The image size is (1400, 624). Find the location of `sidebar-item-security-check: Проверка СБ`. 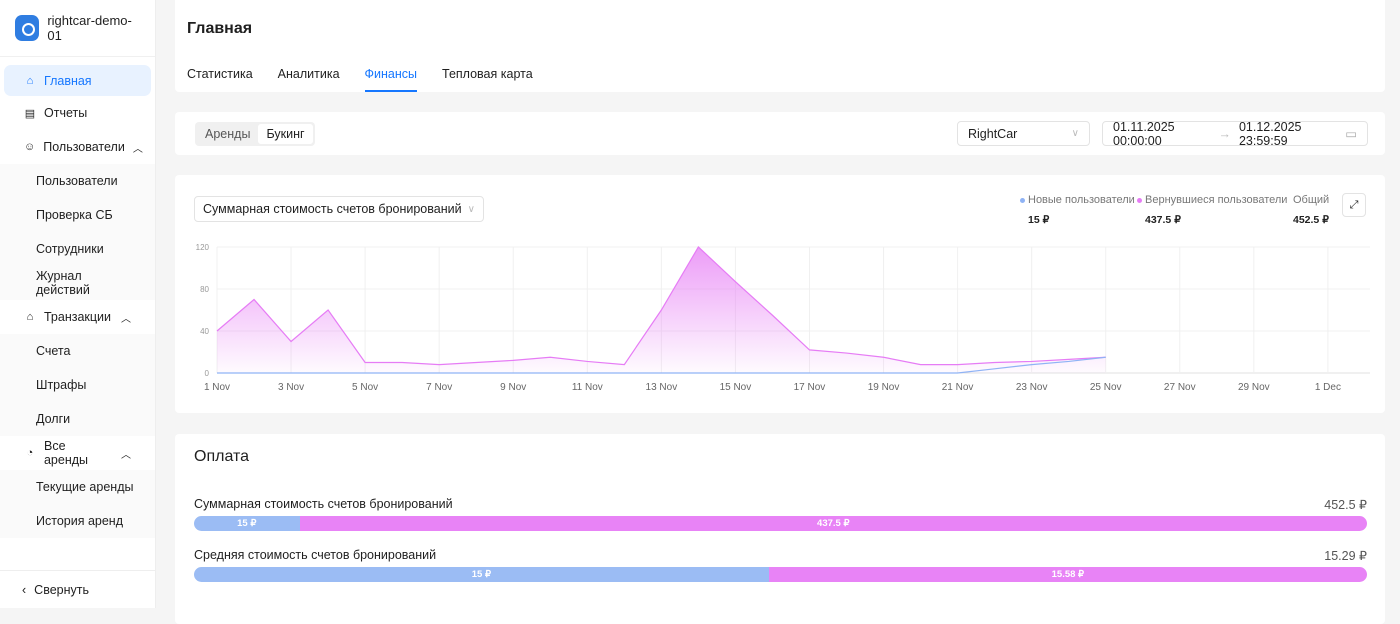

sidebar-item-security-check: Проверка СБ is located at coordinates (77, 215).